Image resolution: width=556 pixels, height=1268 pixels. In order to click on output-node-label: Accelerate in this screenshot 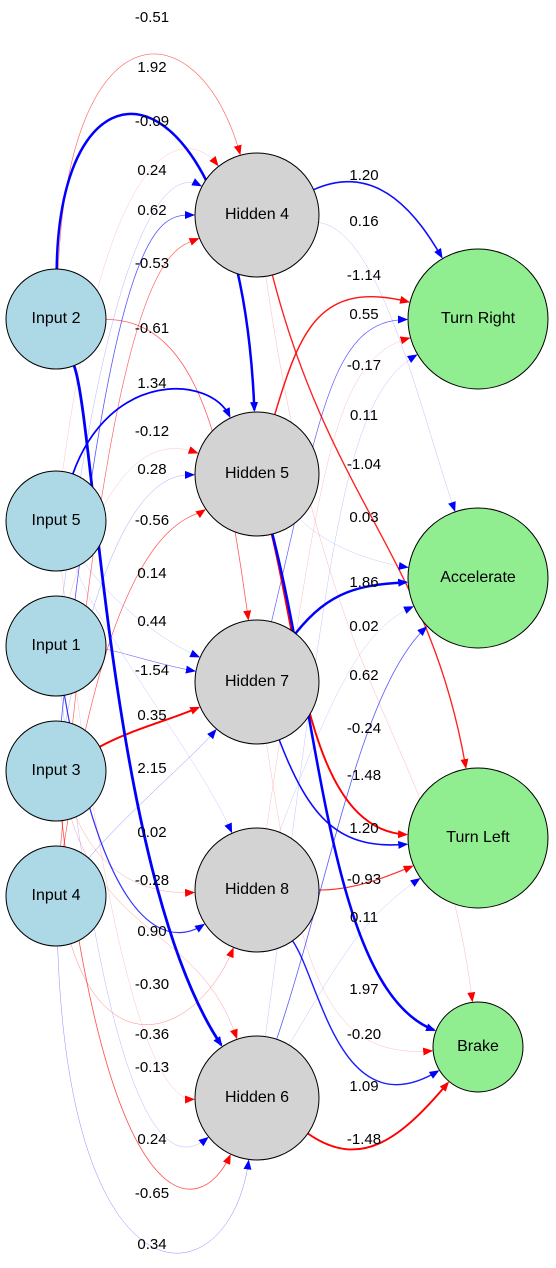, I will do `click(478, 577)`.